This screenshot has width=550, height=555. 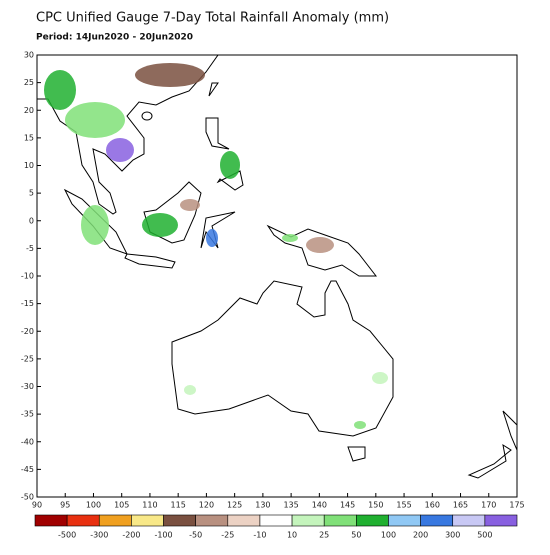 What do you see at coordinates (131, 535) in the screenshot?
I see `legend-label: -200` at bounding box center [131, 535].